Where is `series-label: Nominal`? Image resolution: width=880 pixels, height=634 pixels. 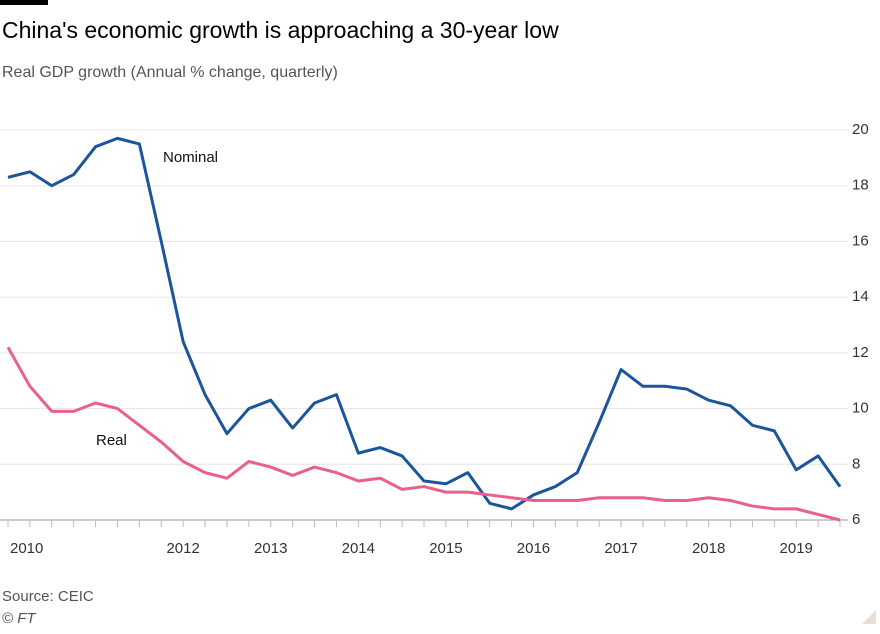
series-label: Nominal is located at coordinates (190, 157).